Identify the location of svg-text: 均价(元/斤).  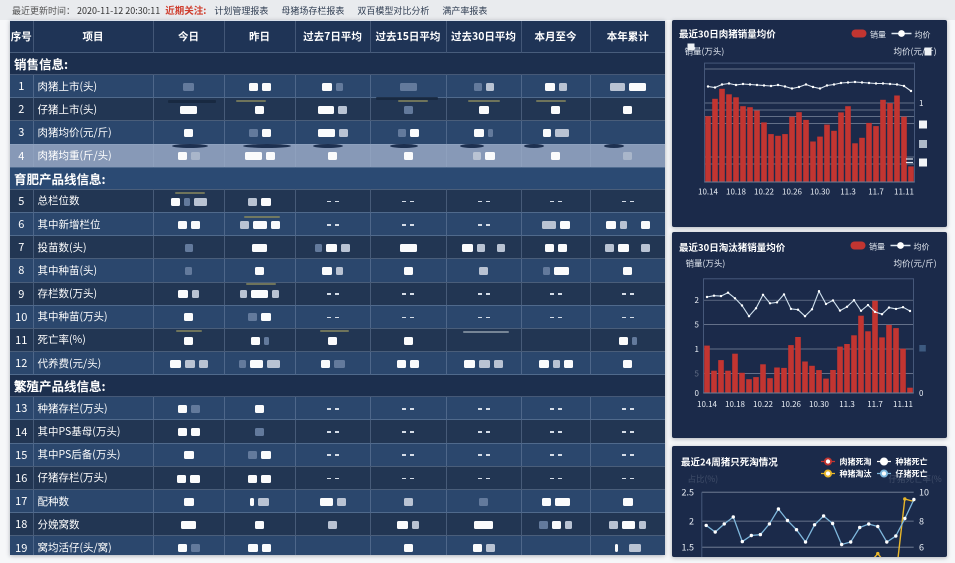
(915, 264).